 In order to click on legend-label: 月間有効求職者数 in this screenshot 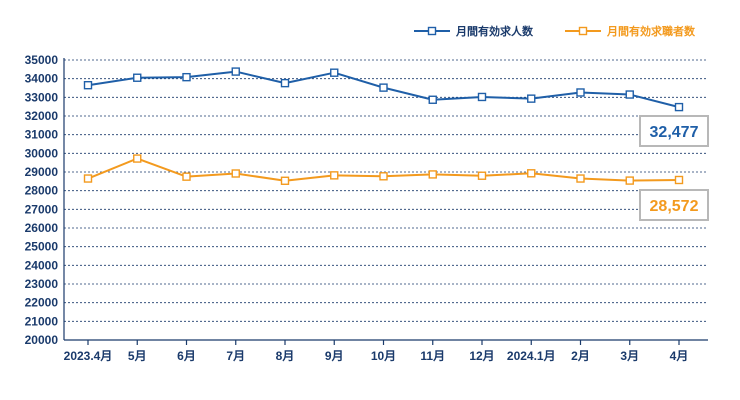, I will do `click(651, 31)`.